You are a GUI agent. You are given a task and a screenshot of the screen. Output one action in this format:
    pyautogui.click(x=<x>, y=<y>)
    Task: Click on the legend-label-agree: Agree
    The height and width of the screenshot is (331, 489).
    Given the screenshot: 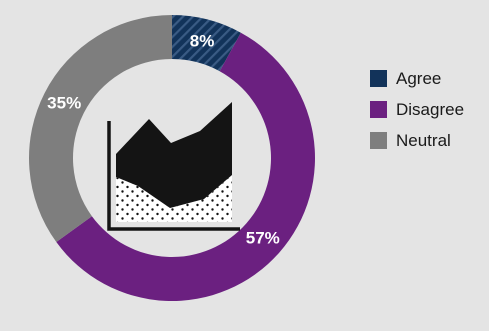 What is the action you would take?
    pyautogui.click(x=419, y=78)
    